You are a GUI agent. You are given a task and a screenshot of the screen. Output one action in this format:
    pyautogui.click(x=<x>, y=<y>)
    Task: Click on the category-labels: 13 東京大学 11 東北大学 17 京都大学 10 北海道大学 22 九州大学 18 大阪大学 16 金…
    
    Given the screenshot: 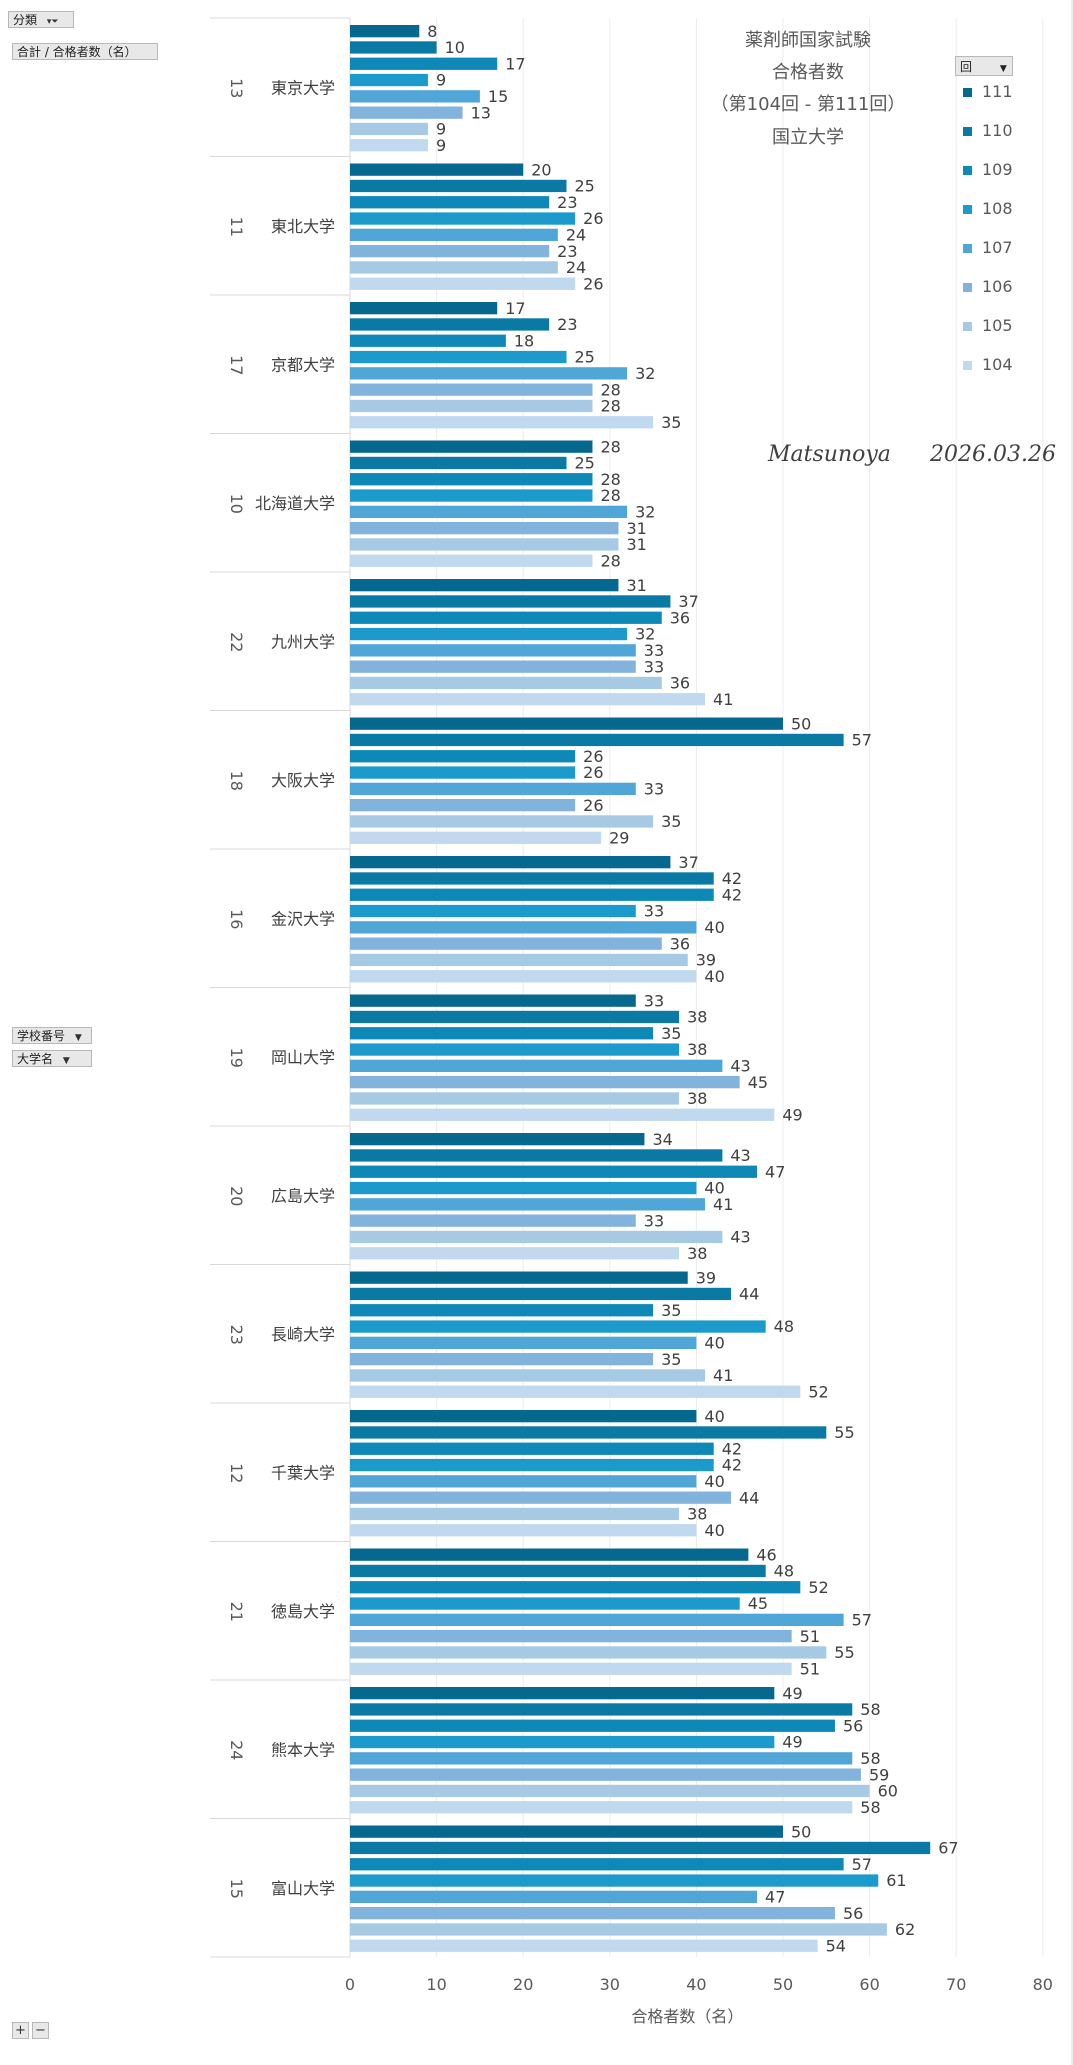 What is the action you would take?
    pyautogui.click(x=280, y=987)
    